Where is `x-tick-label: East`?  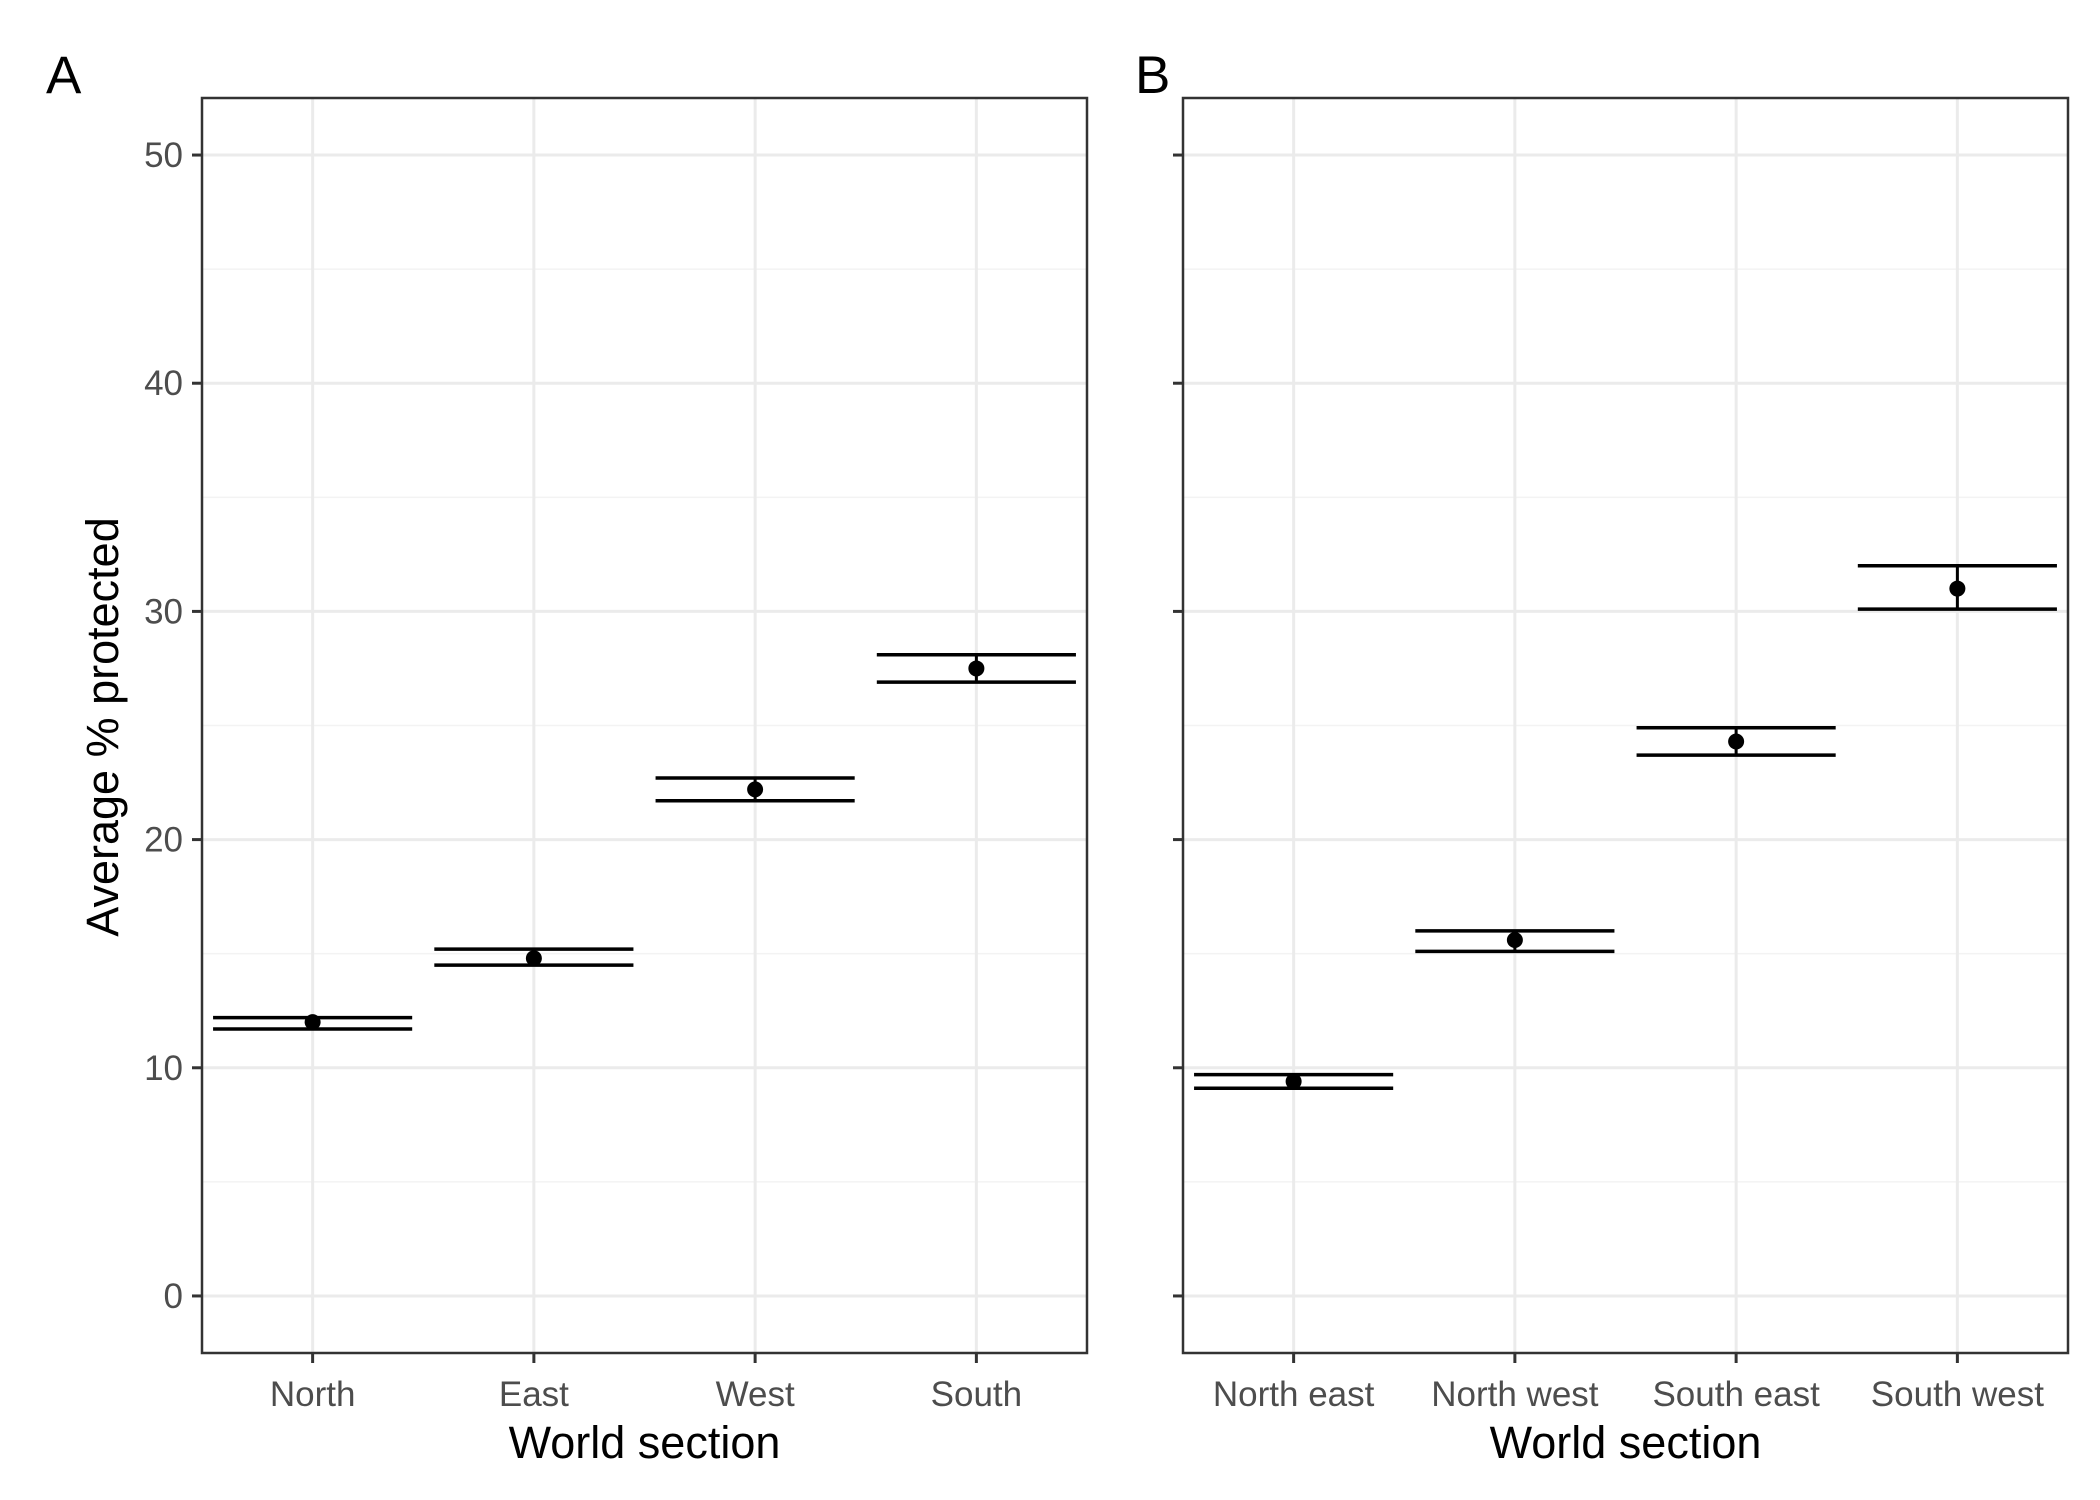 x-tick-label: East is located at coordinates (534, 1394).